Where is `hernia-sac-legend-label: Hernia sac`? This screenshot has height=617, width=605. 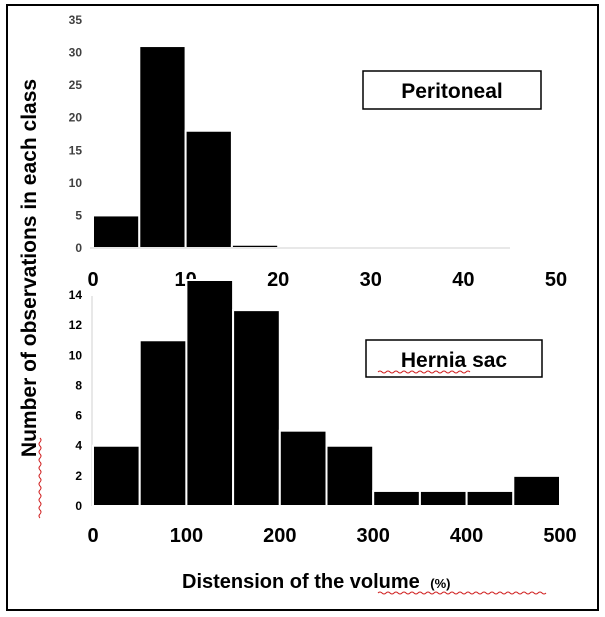
hernia-sac-legend-label: Hernia sac is located at coordinates (454, 360).